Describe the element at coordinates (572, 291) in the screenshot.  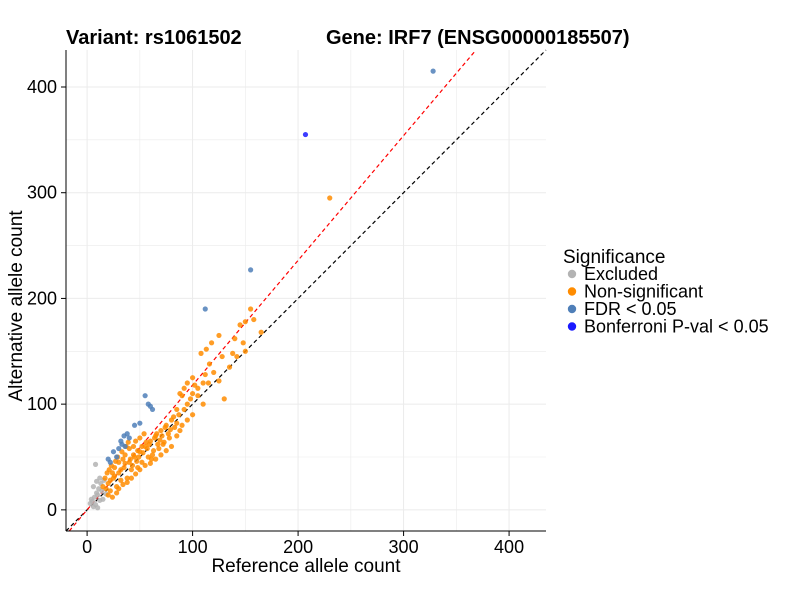
I see `legend-key-non-significant` at that location.